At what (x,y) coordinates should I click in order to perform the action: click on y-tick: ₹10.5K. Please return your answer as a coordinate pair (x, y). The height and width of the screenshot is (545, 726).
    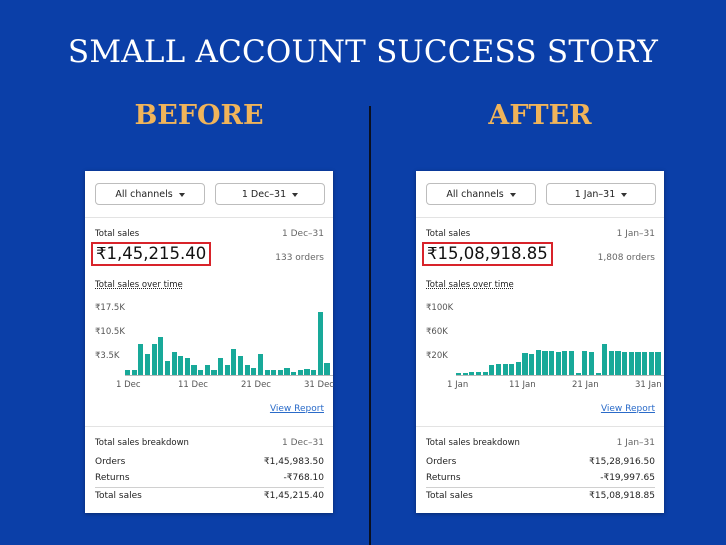
    Looking at the image, I should click on (110, 332).